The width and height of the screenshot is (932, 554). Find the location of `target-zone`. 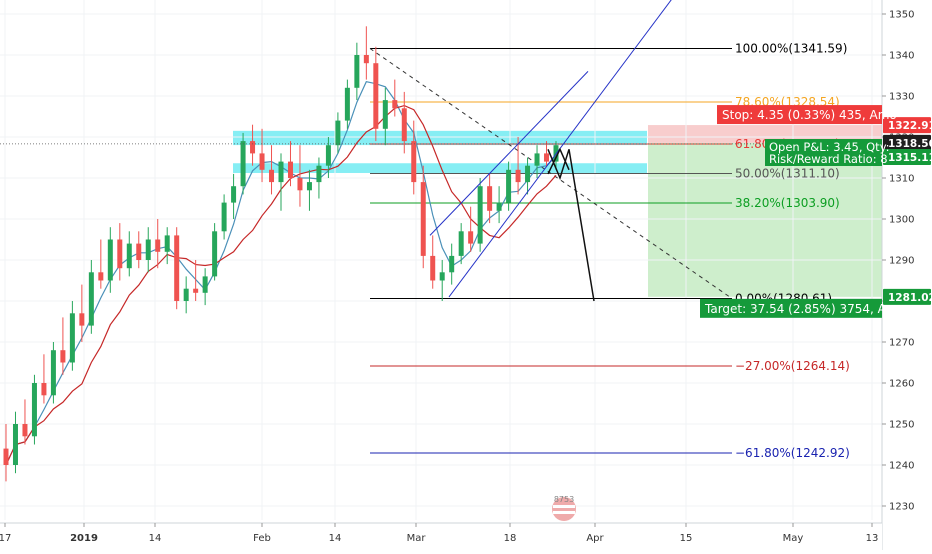

target-zone is located at coordinates (765, 219).